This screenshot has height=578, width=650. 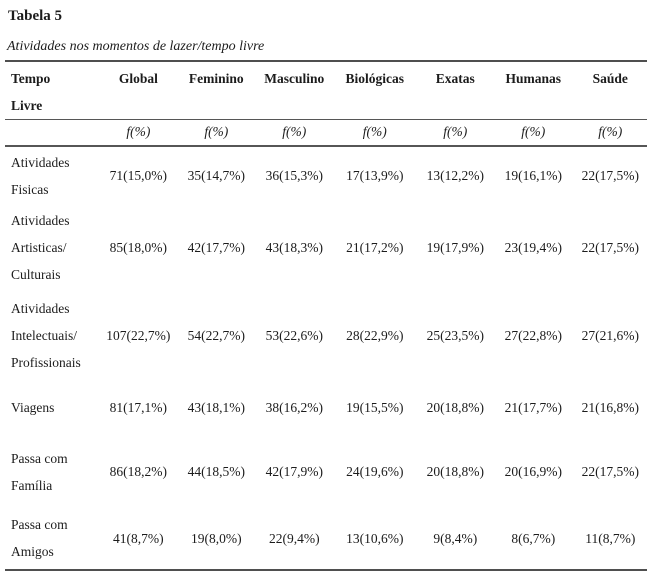 What do you see at coordinates (216, 175) in the screenshot?
I see `data-cell: 35(14,7%)` at bounding box center [216, 175].